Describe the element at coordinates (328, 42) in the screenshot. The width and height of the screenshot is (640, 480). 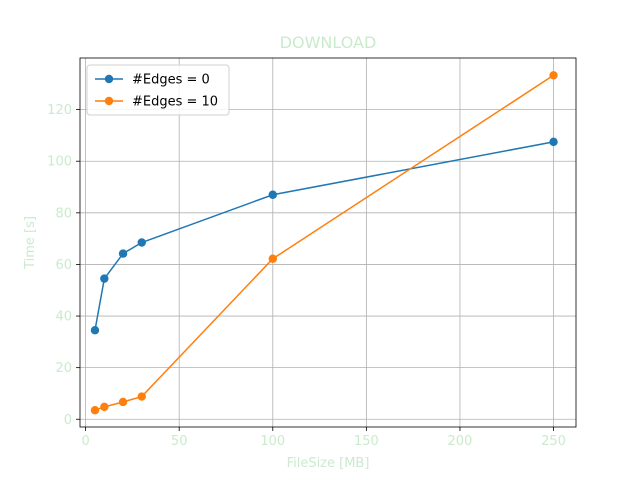
I see `chart-title: DOWNLOAD` at that location.